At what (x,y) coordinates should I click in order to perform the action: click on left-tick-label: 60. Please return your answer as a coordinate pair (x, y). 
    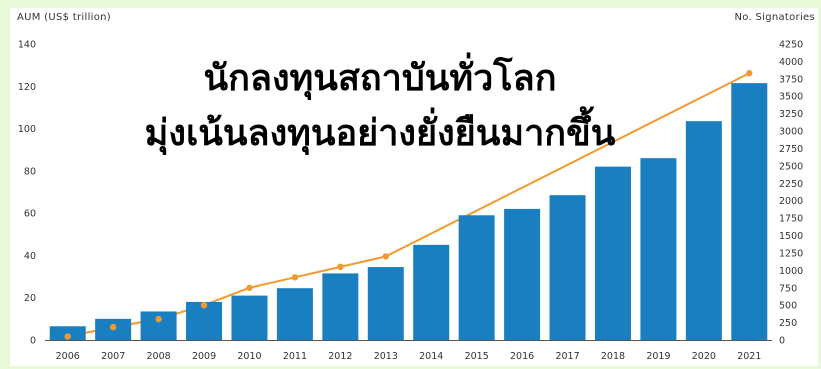
    Looking at the image, I should click on (30, 214).